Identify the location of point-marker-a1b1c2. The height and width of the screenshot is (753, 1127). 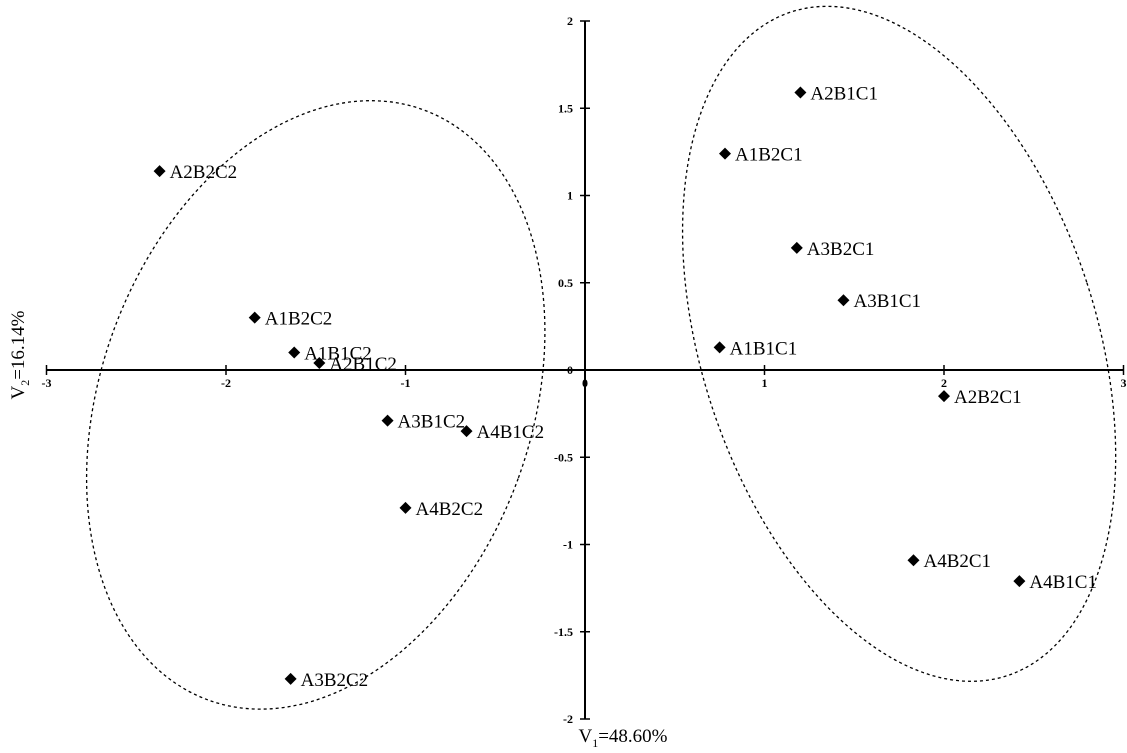
(294, 352).